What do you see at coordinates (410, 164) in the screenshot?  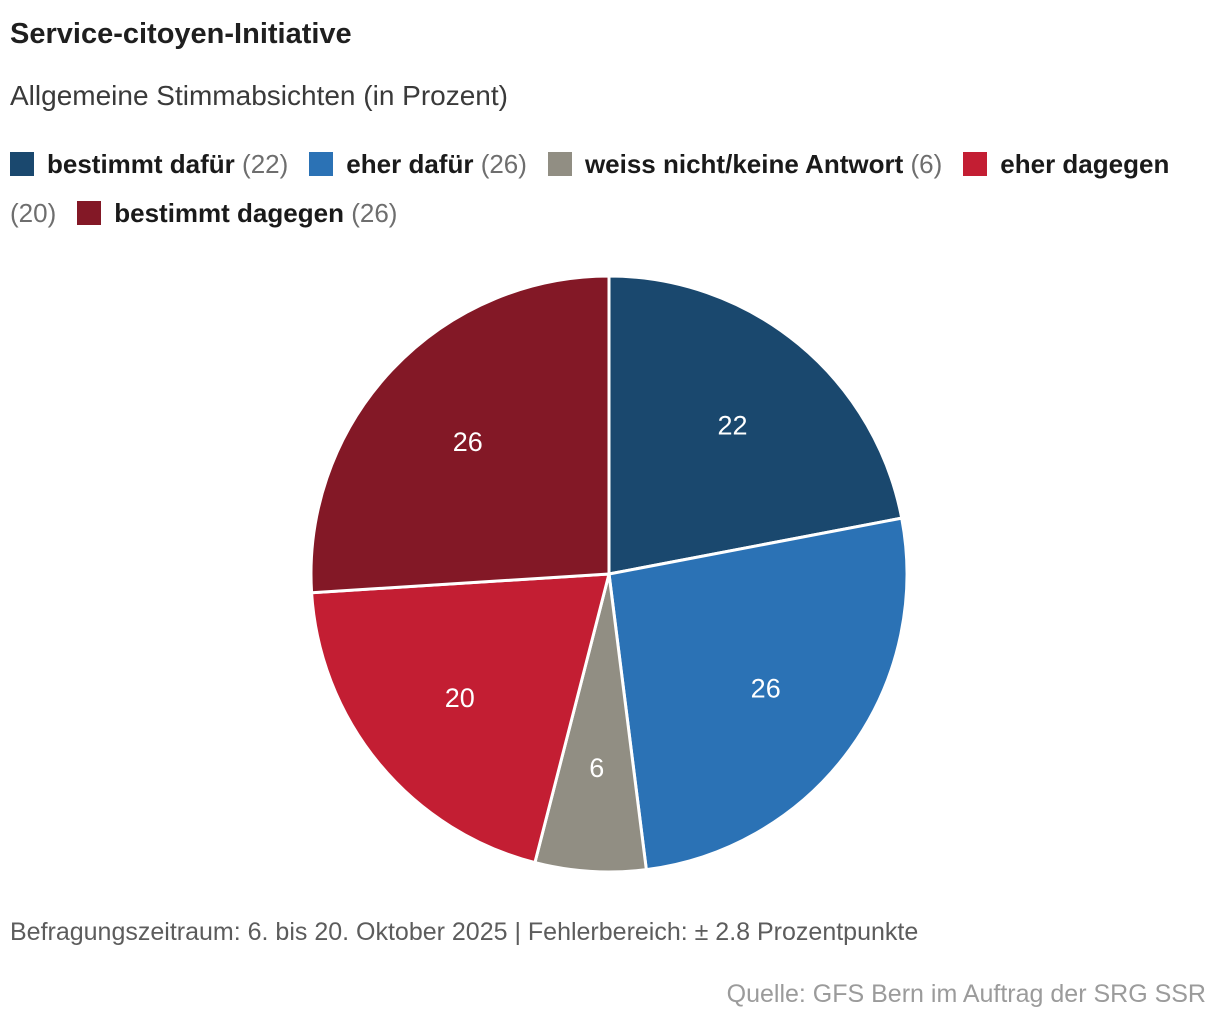 I see `legend-label: eher dafür` at bounding box center [410, 164].